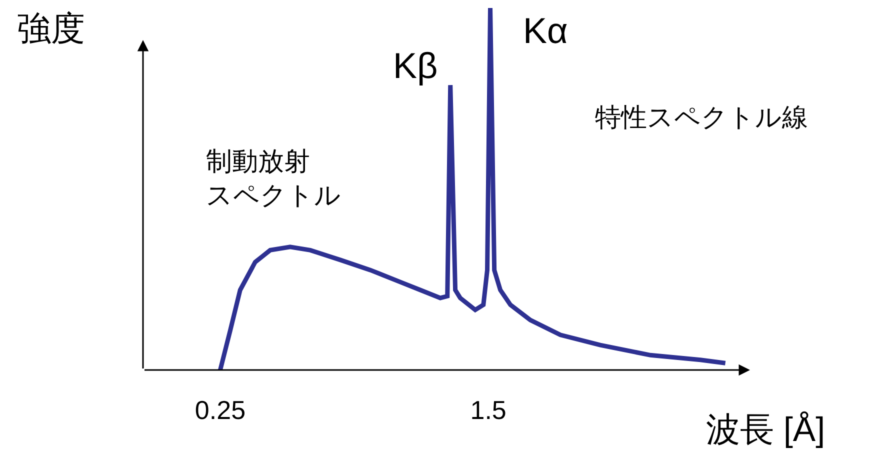 Image resolution: width=872 pixels, height=459 pixels. I want to click on annotation: 特性スペクトル線, so click(701, 117).